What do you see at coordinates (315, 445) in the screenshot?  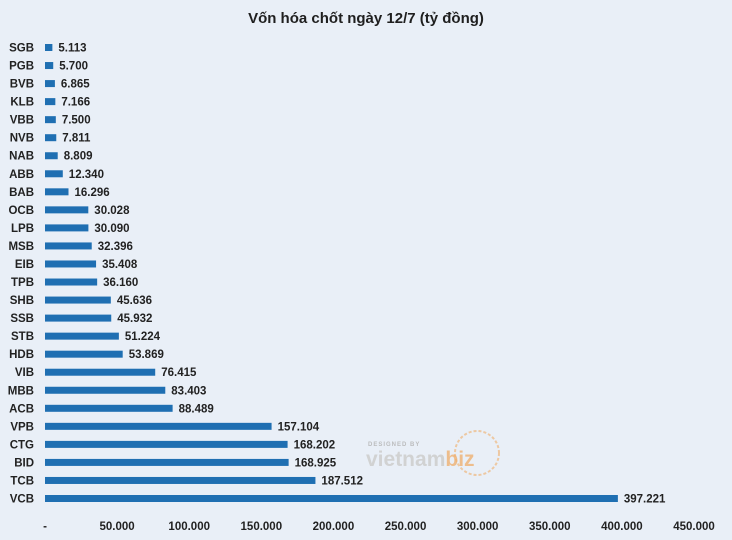 I see `value-label: 168.202` at bounding box center [315, 445].